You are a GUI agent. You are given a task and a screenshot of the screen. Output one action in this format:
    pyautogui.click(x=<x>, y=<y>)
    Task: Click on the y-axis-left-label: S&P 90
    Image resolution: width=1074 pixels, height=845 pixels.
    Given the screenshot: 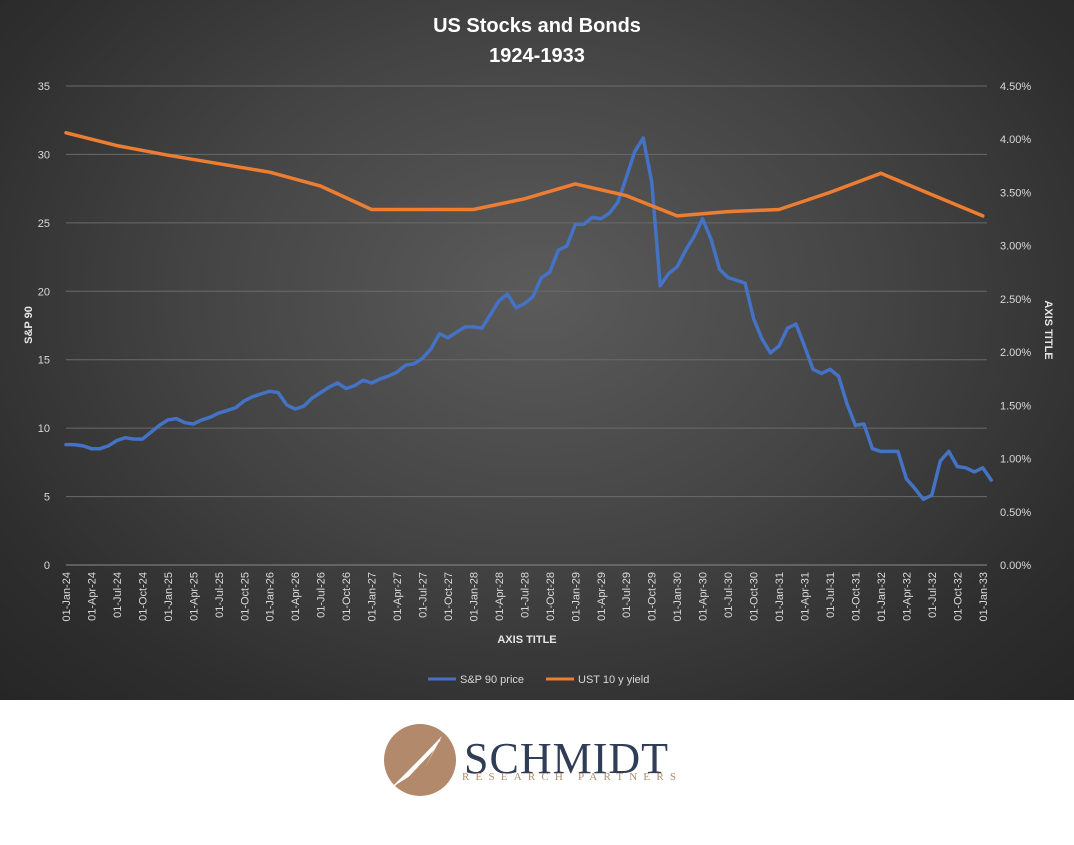 What is the action you would take?
    pyautogui.click(x=29, y=325)
    